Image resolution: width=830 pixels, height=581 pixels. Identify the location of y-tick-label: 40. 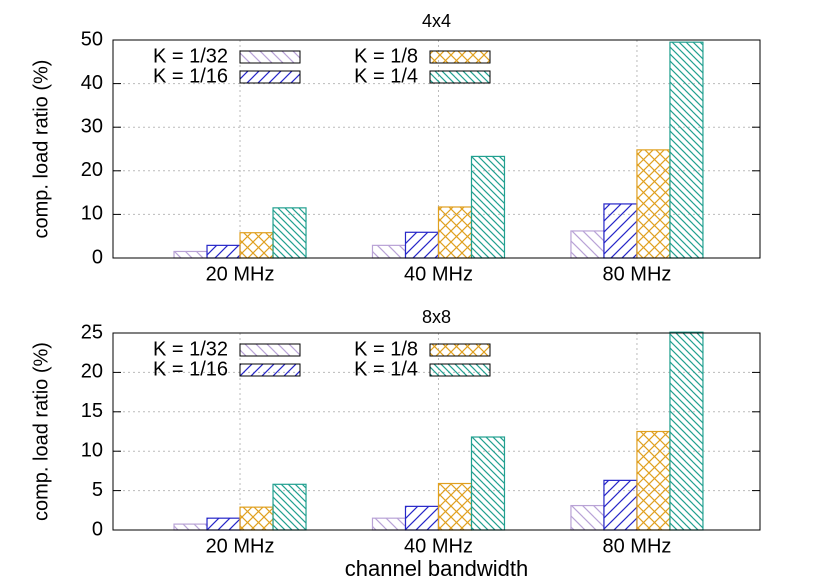
(92, 83).